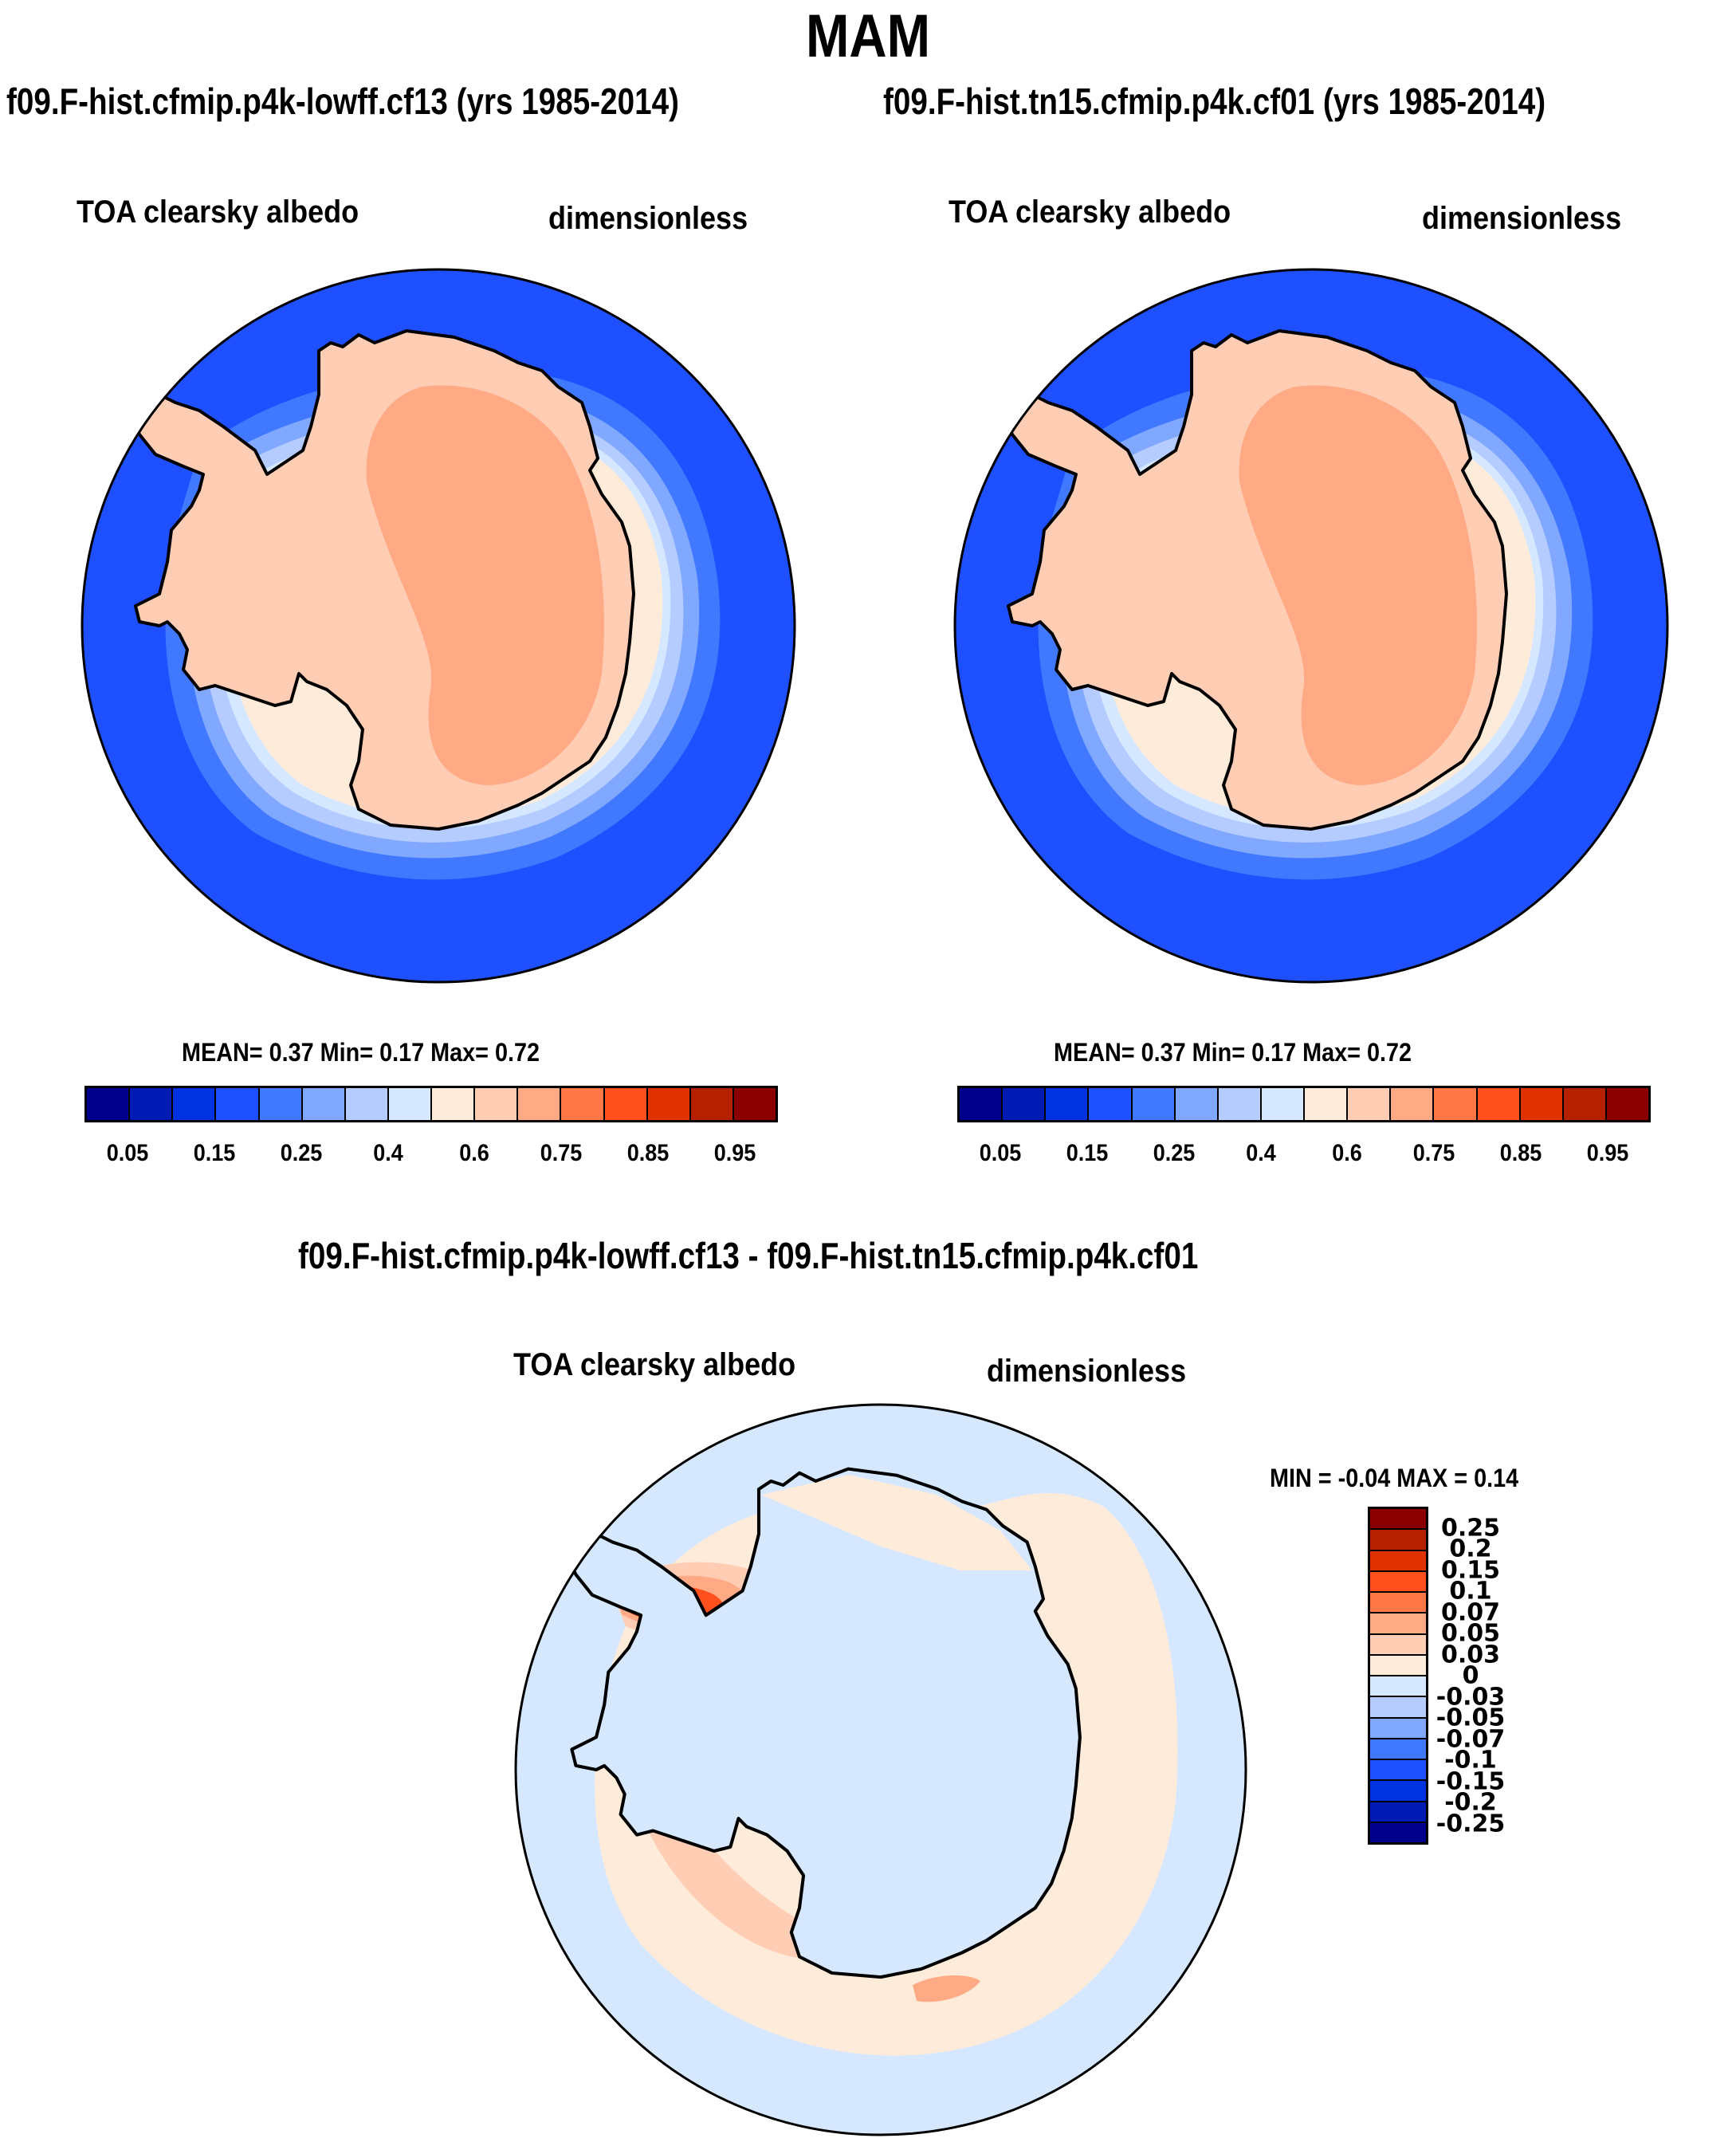  What do you see at coordinates (1471, 1718) in the screenshot?
I see `colorbar-tick-label: -0.05` at bounding box center [1471, 1718].